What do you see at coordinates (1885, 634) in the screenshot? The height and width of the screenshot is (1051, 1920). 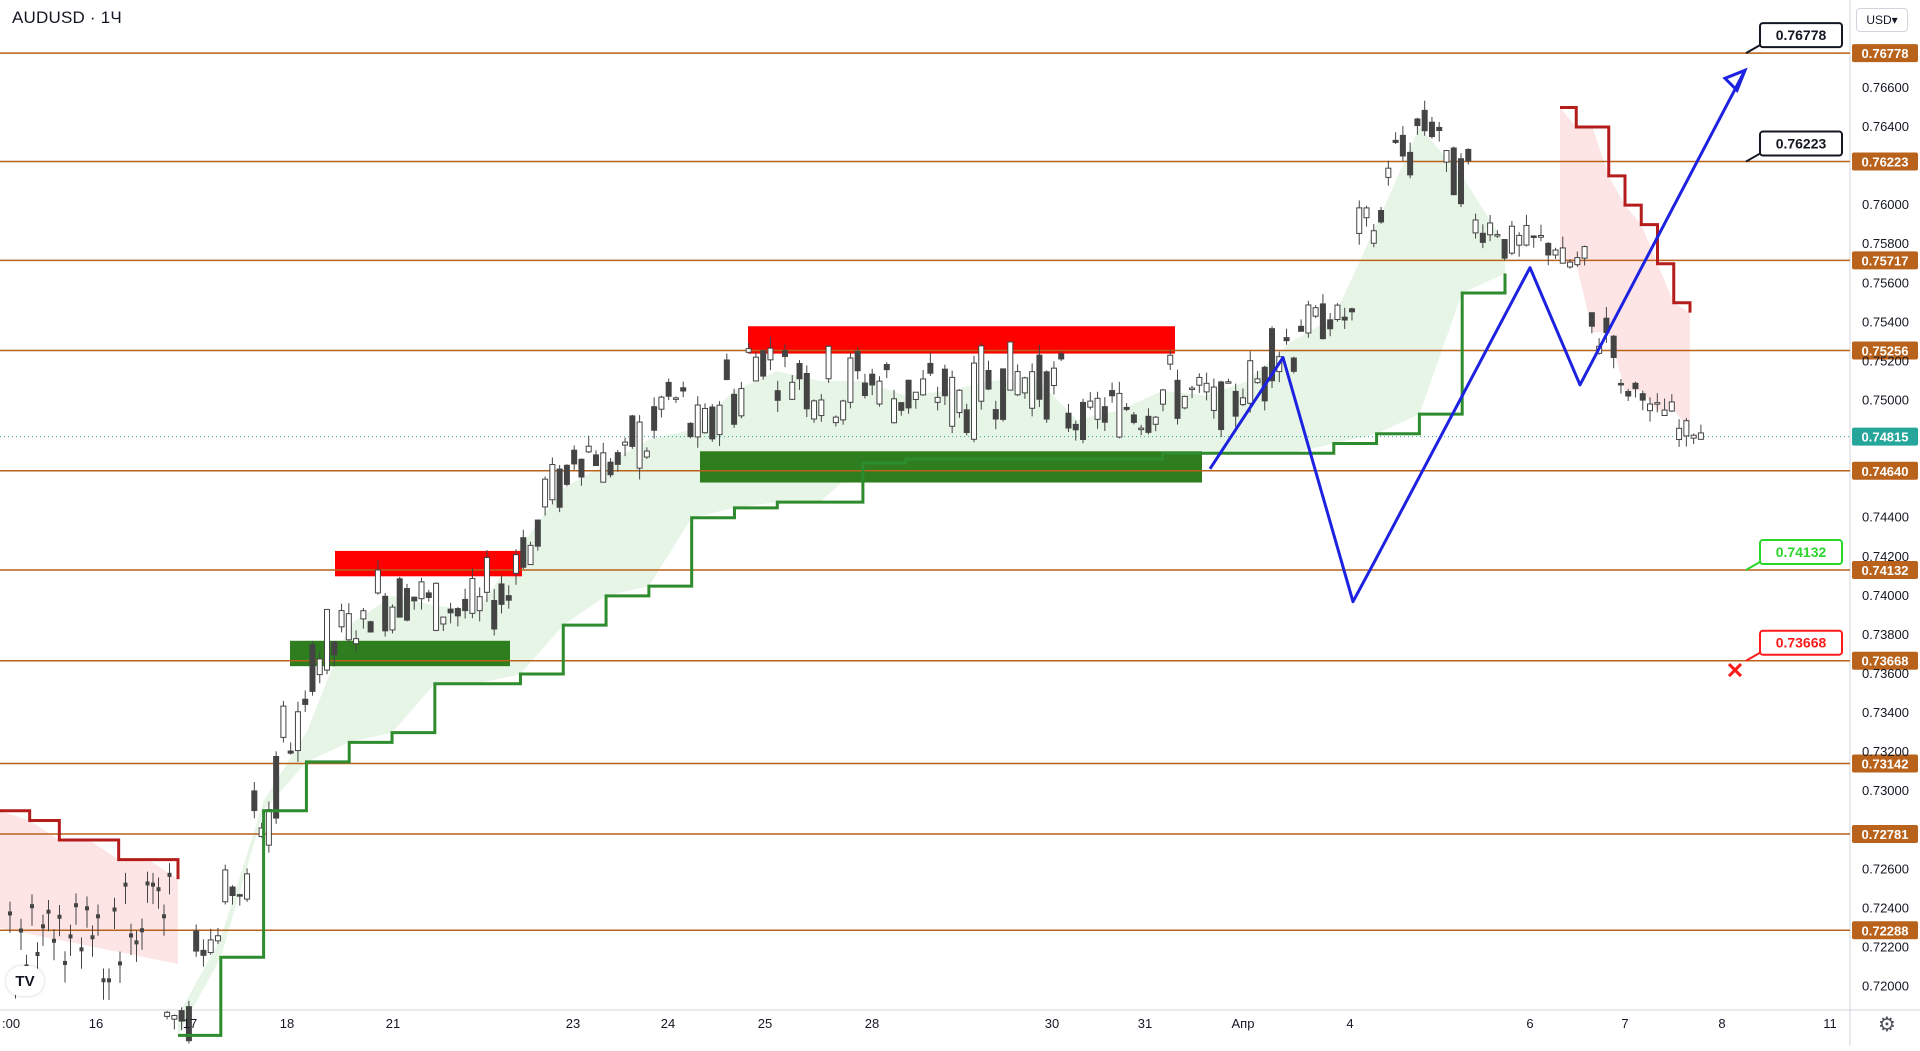 I see `price-tick-label: 0.73800` at bounding box center [1885, 634].